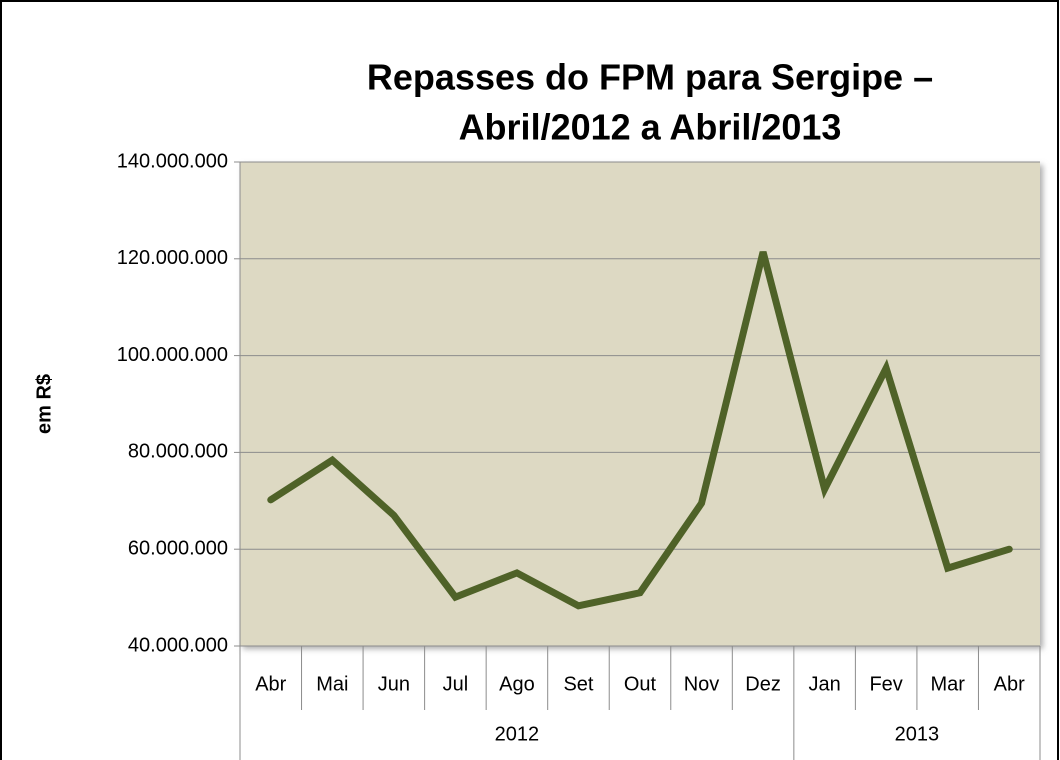 The width and height of the screenshot is (1060, 760). I want to click on x-tick-label: Fev, so click(885, 684).